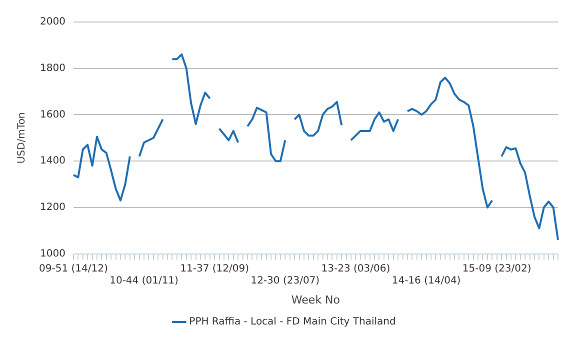 This screenshot has height=345, width=576. I want to click on x-tick-label: 12-30 (23/07), so click(285, 280).